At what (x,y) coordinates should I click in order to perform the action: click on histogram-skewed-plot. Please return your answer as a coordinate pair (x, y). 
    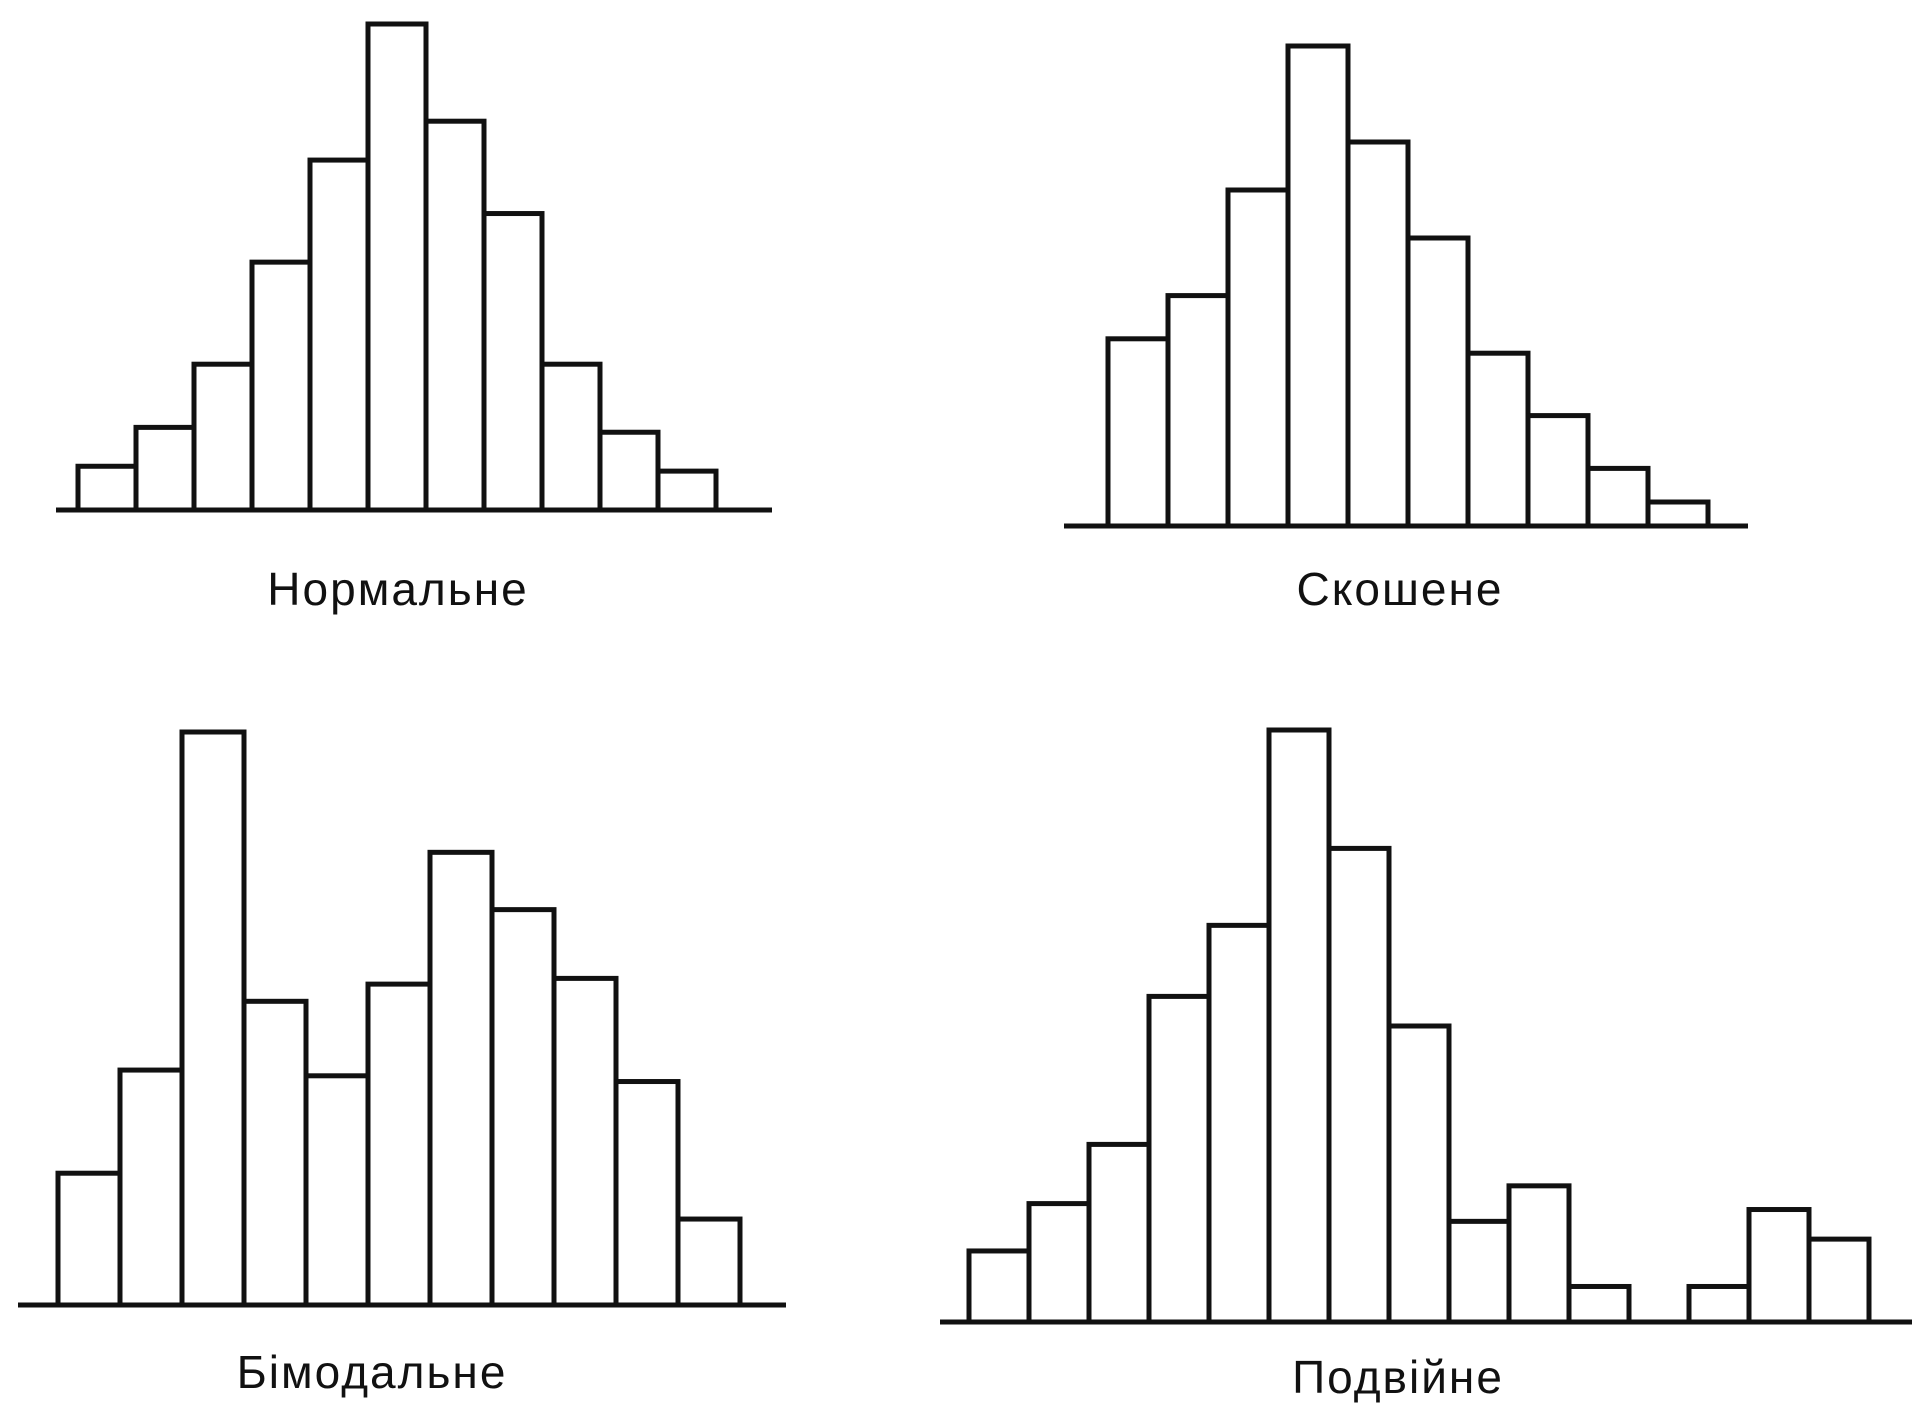
    Looking at the image, I should click on (1406, 286).